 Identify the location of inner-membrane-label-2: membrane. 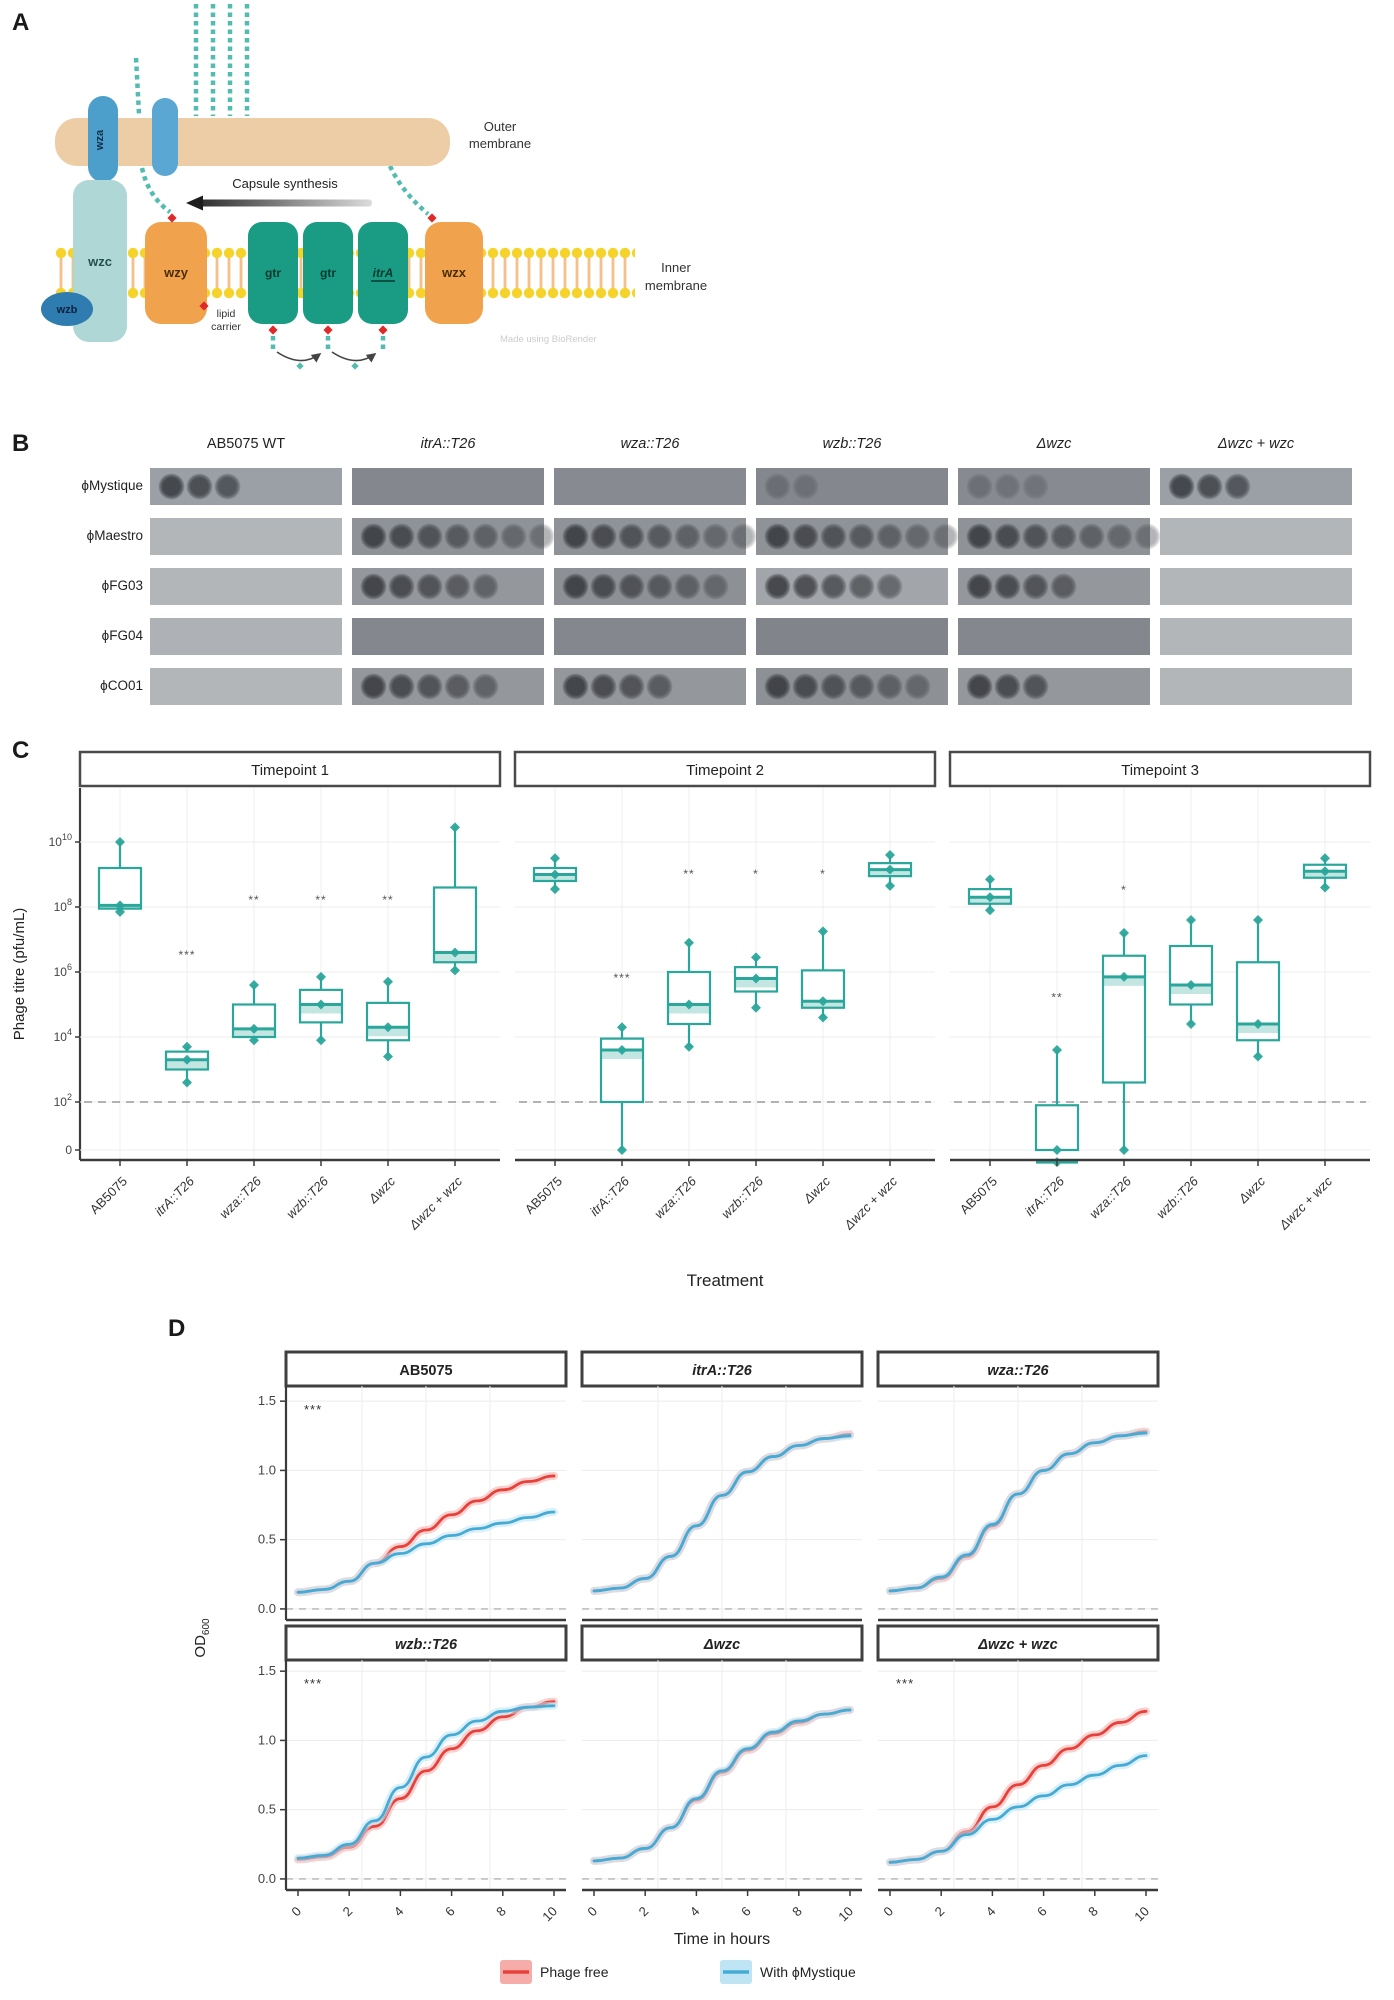
(676, 285).